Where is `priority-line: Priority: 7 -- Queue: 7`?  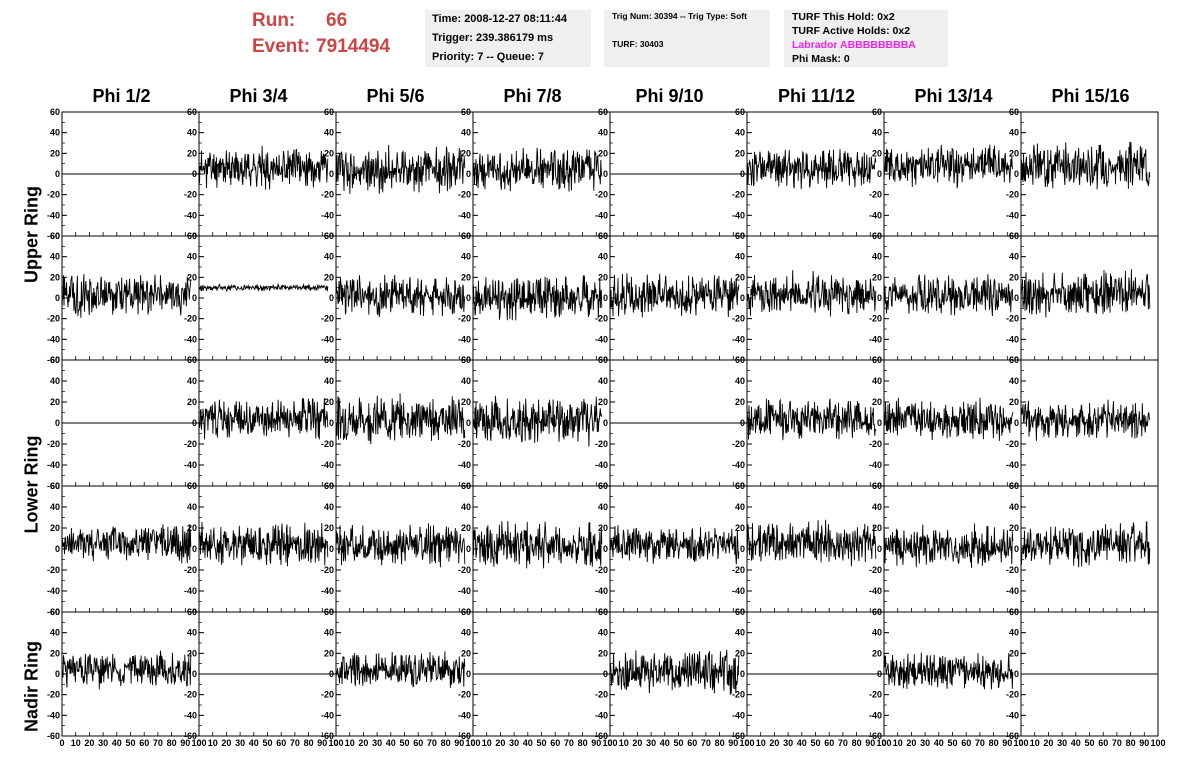
priority-line: Priority: 7 -- Queue: 7 is located at coordinates (488, 57).